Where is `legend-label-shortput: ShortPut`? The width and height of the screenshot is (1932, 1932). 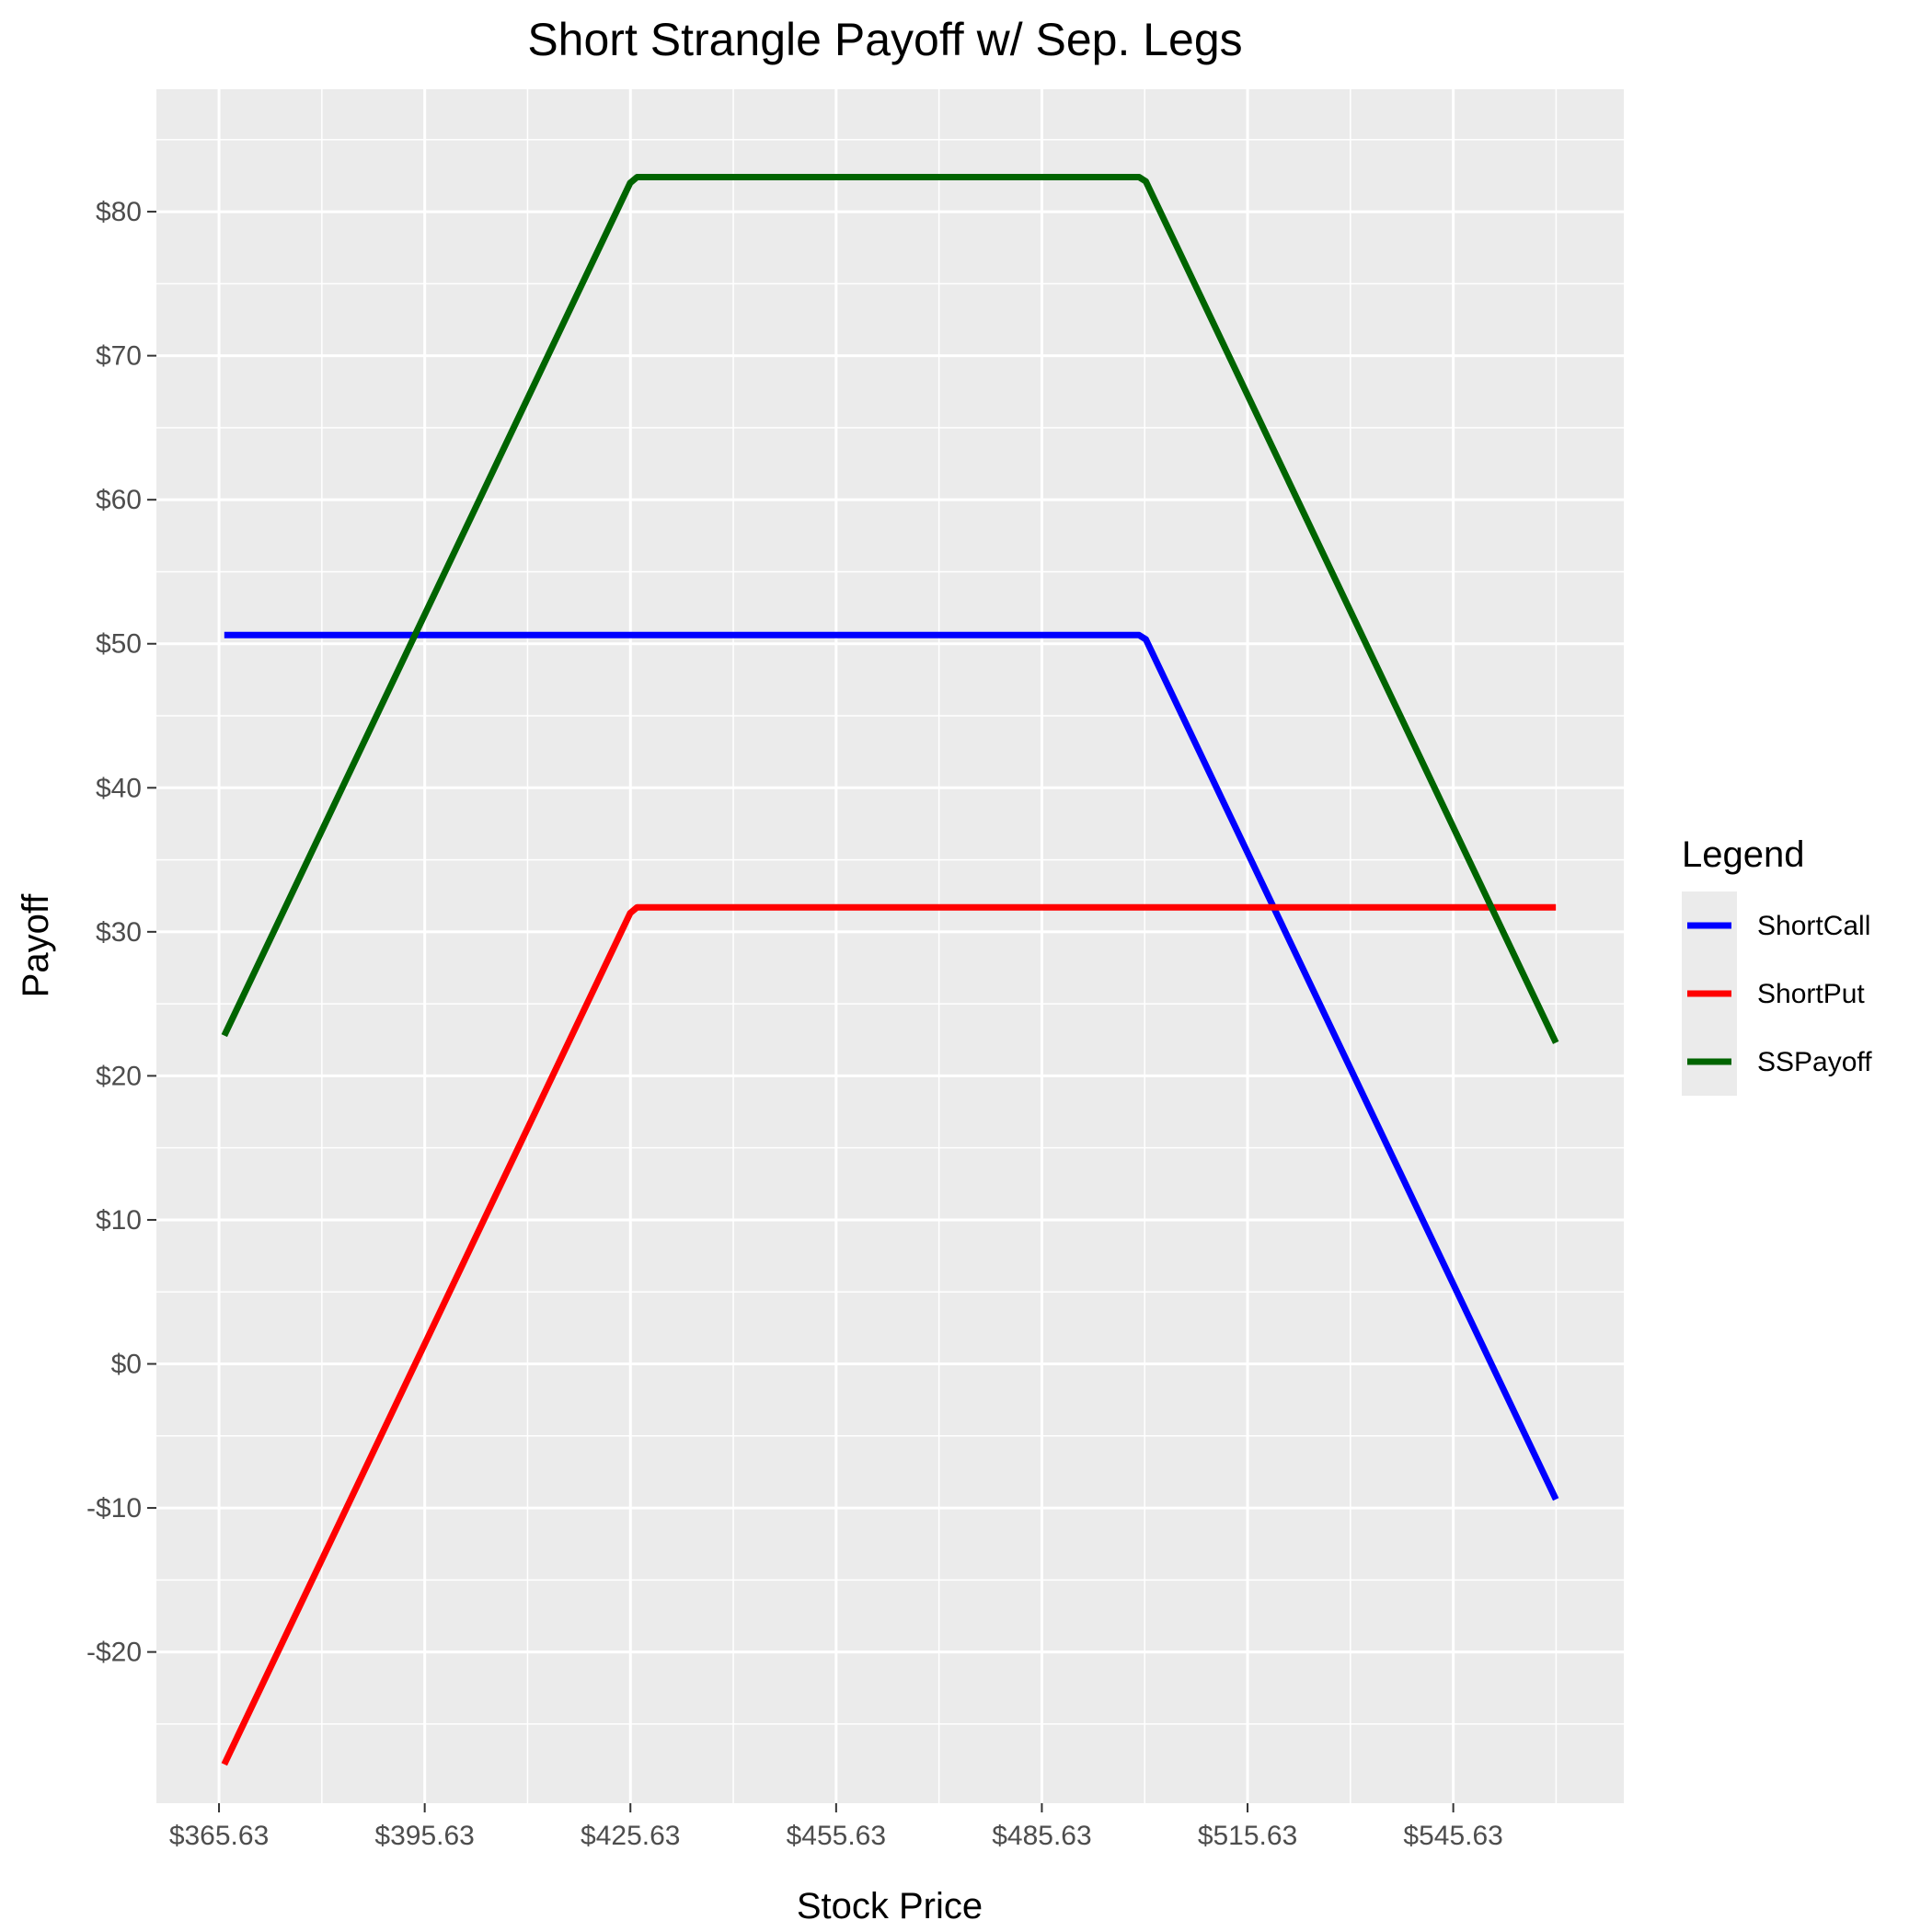
legend-label-shortput: ShortPut is located at coordinates (1811, 994).